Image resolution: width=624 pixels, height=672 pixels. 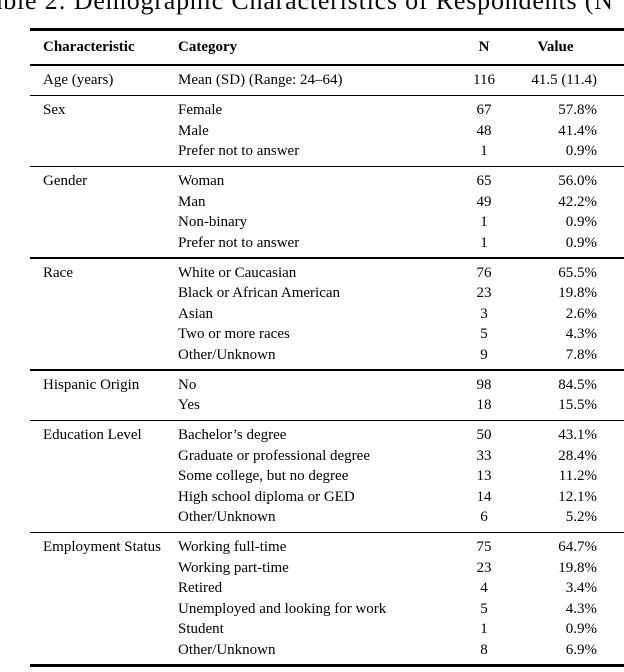 What do you see at coordinates (208, 47) in the screenshot?
I see `header-category: Category` at bounding box center [208, 47].